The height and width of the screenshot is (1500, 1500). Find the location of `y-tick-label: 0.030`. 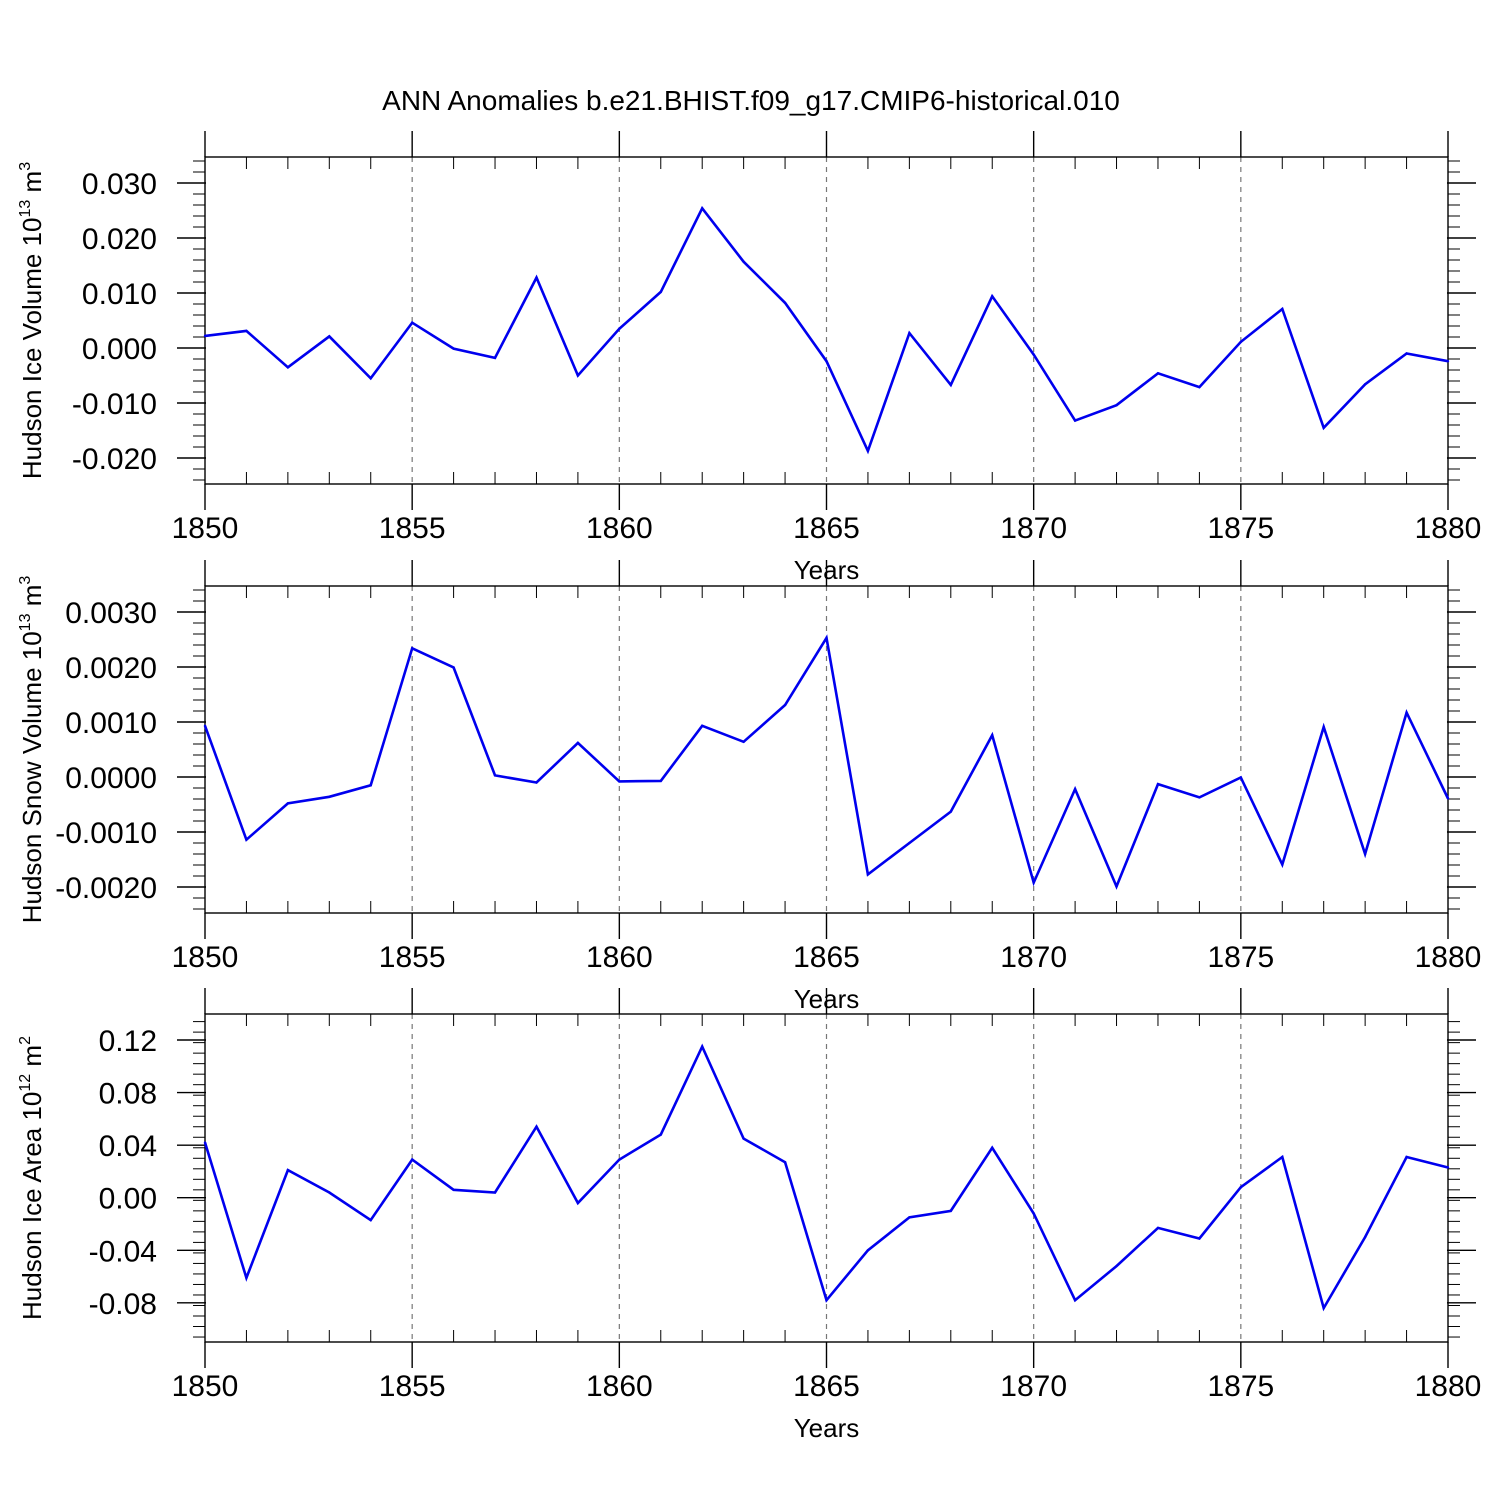

y-tick-label: 0.030 is located at coordinates (119, 184).